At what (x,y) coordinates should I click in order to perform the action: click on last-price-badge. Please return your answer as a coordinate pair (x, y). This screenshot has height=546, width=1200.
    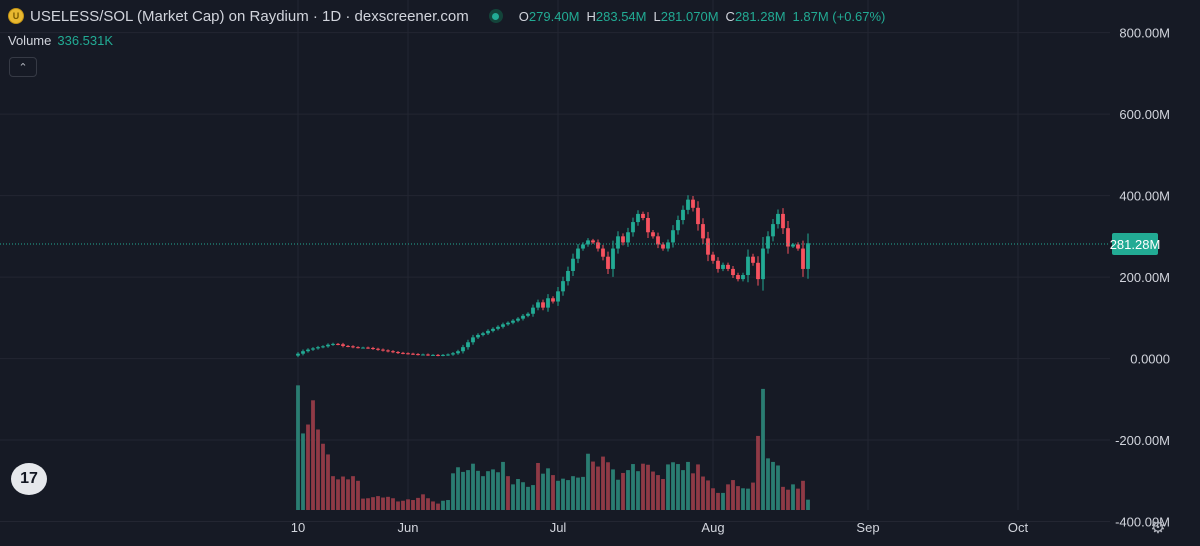
    Looking at the image, I should click on (1135, 243).